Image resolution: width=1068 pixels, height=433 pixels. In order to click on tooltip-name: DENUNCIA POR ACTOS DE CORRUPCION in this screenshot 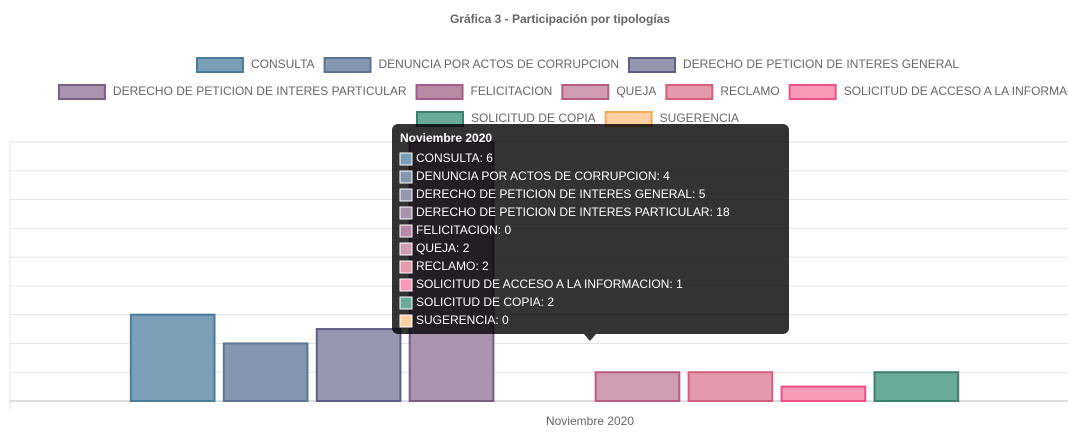, I will do `click(536, 176)`.